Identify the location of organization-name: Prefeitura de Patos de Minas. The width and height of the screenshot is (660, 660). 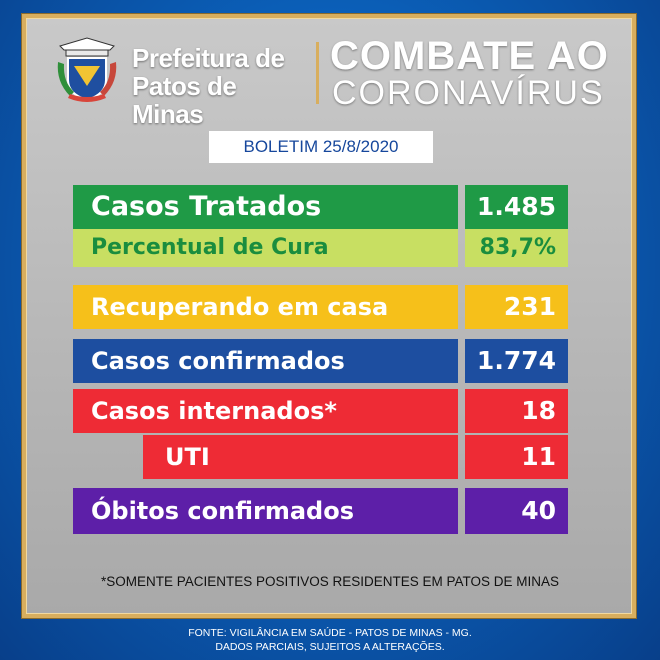
(220, 86).